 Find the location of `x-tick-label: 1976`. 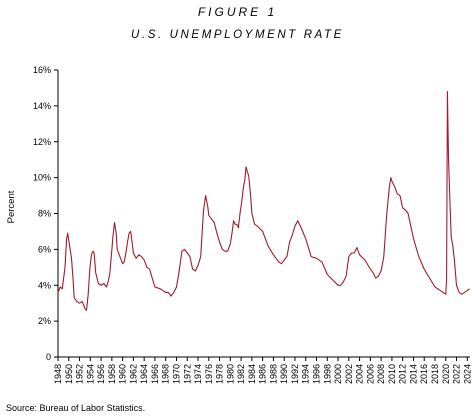

x-tick-label: 1976 is located at coordinates (209, 374).